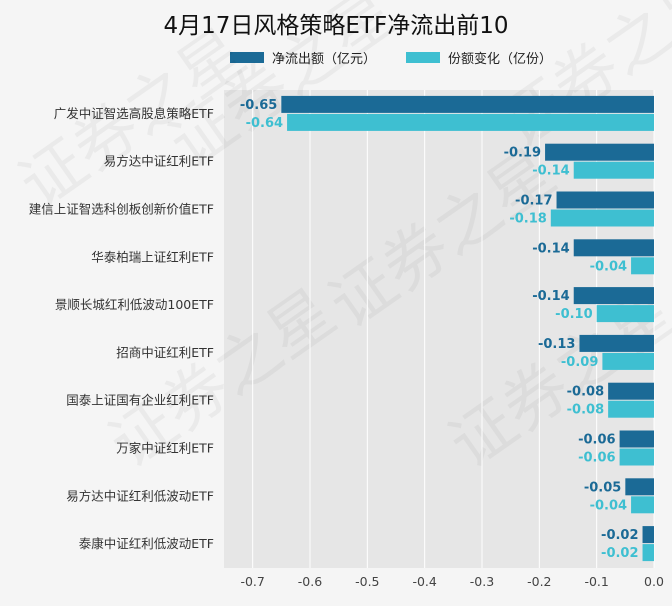  Describe the element at coordinates (522, 153) in the screenshot. I see `data-label: -0.19` at that location.